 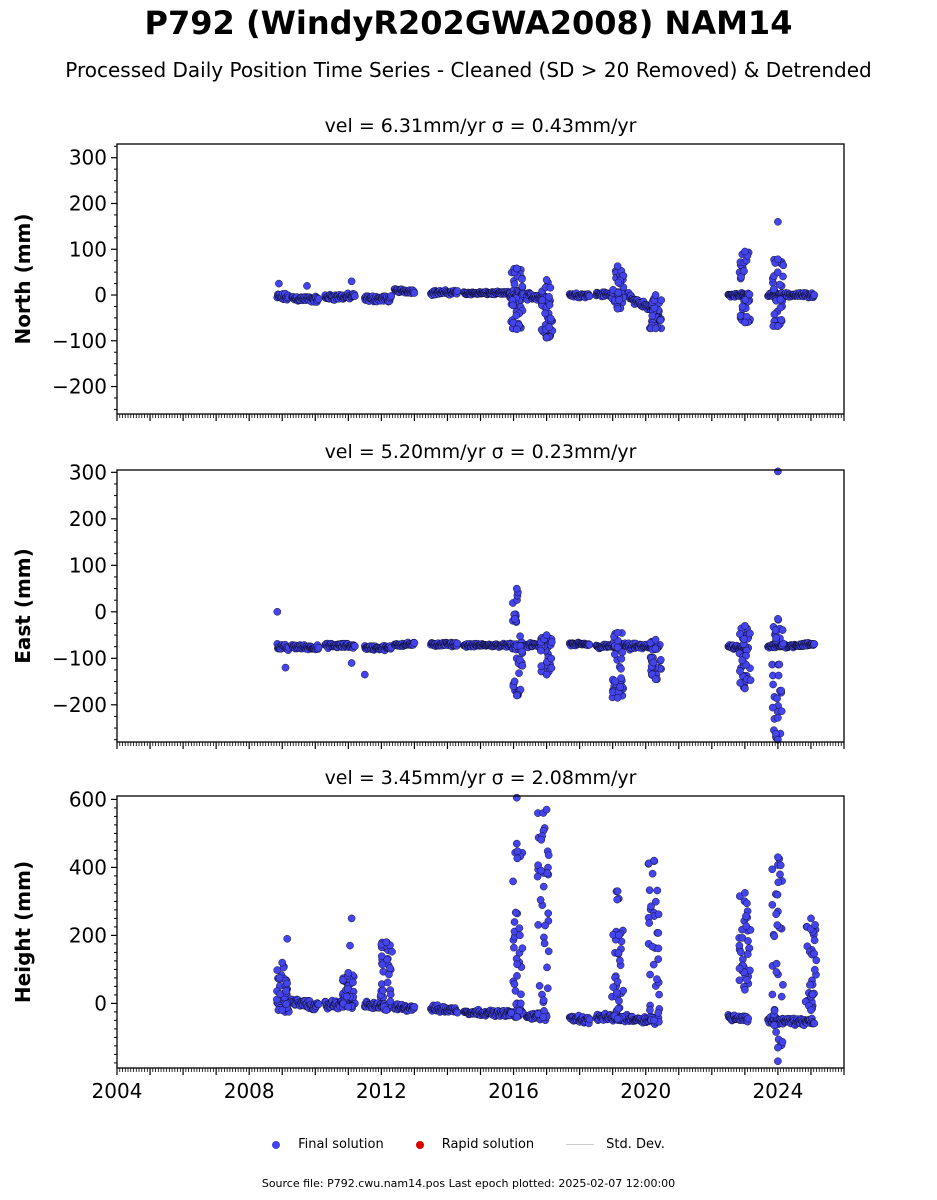 I want to click on panel-title: vel = 3.45mm/yr σ = 2.08mm/yr, so click(x=481, y=778).